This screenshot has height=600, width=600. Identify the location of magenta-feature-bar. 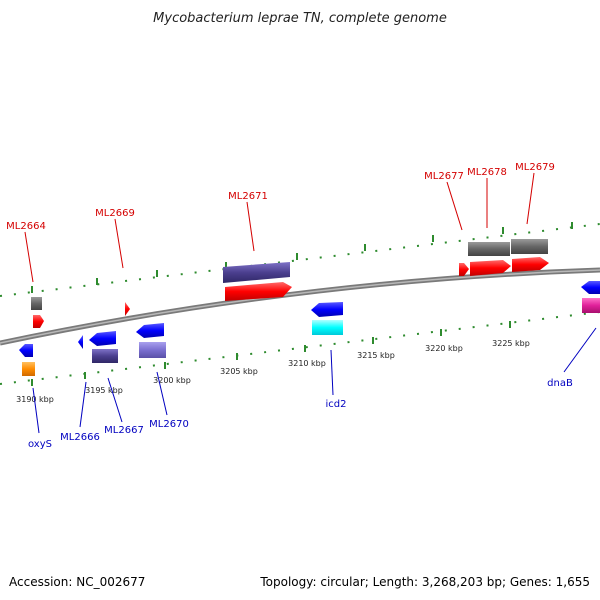
(591, 305).